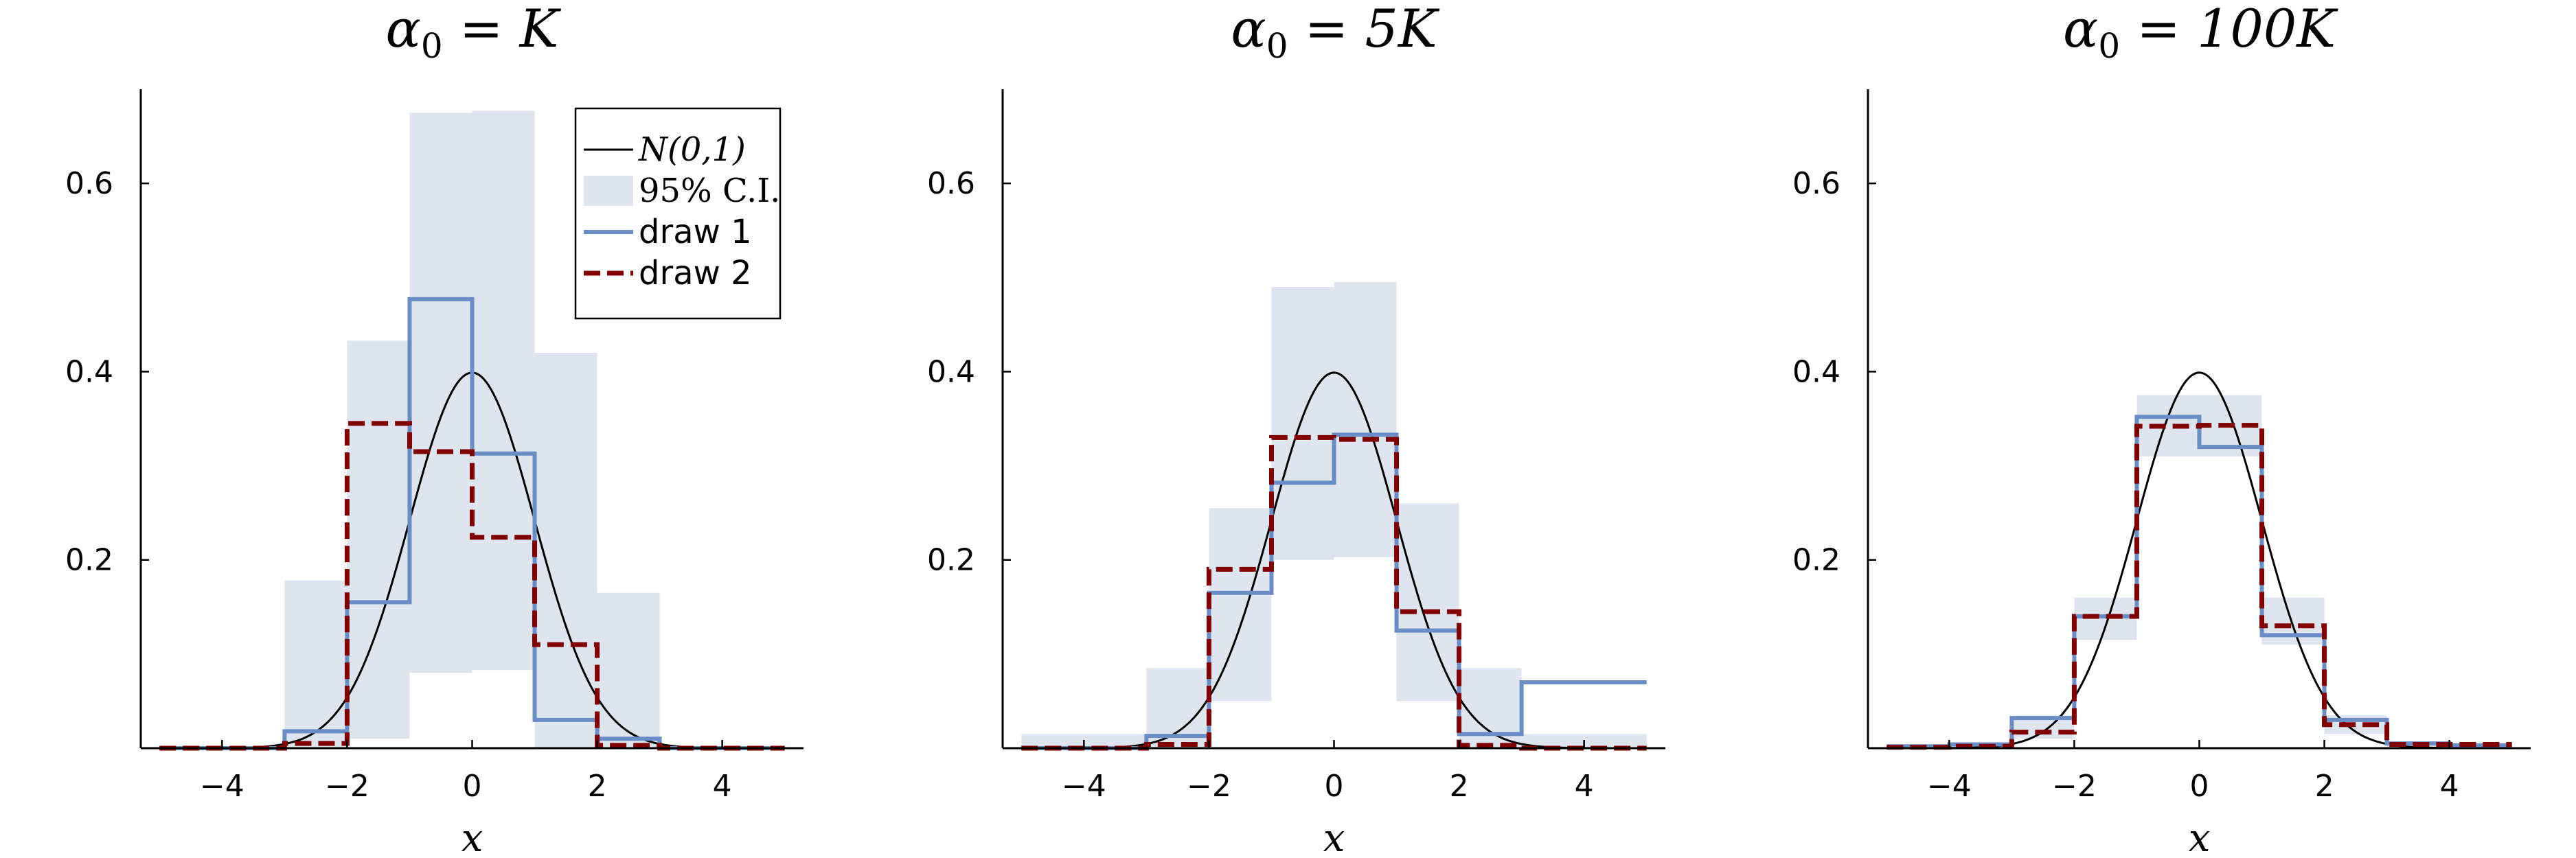 Image resolution: width=2576 pixels, height=858 pixels. What do you see at coordinates (608, 191) in the screenshot?
I see `legend-swatch-ci` at bounding box center [608, 191].